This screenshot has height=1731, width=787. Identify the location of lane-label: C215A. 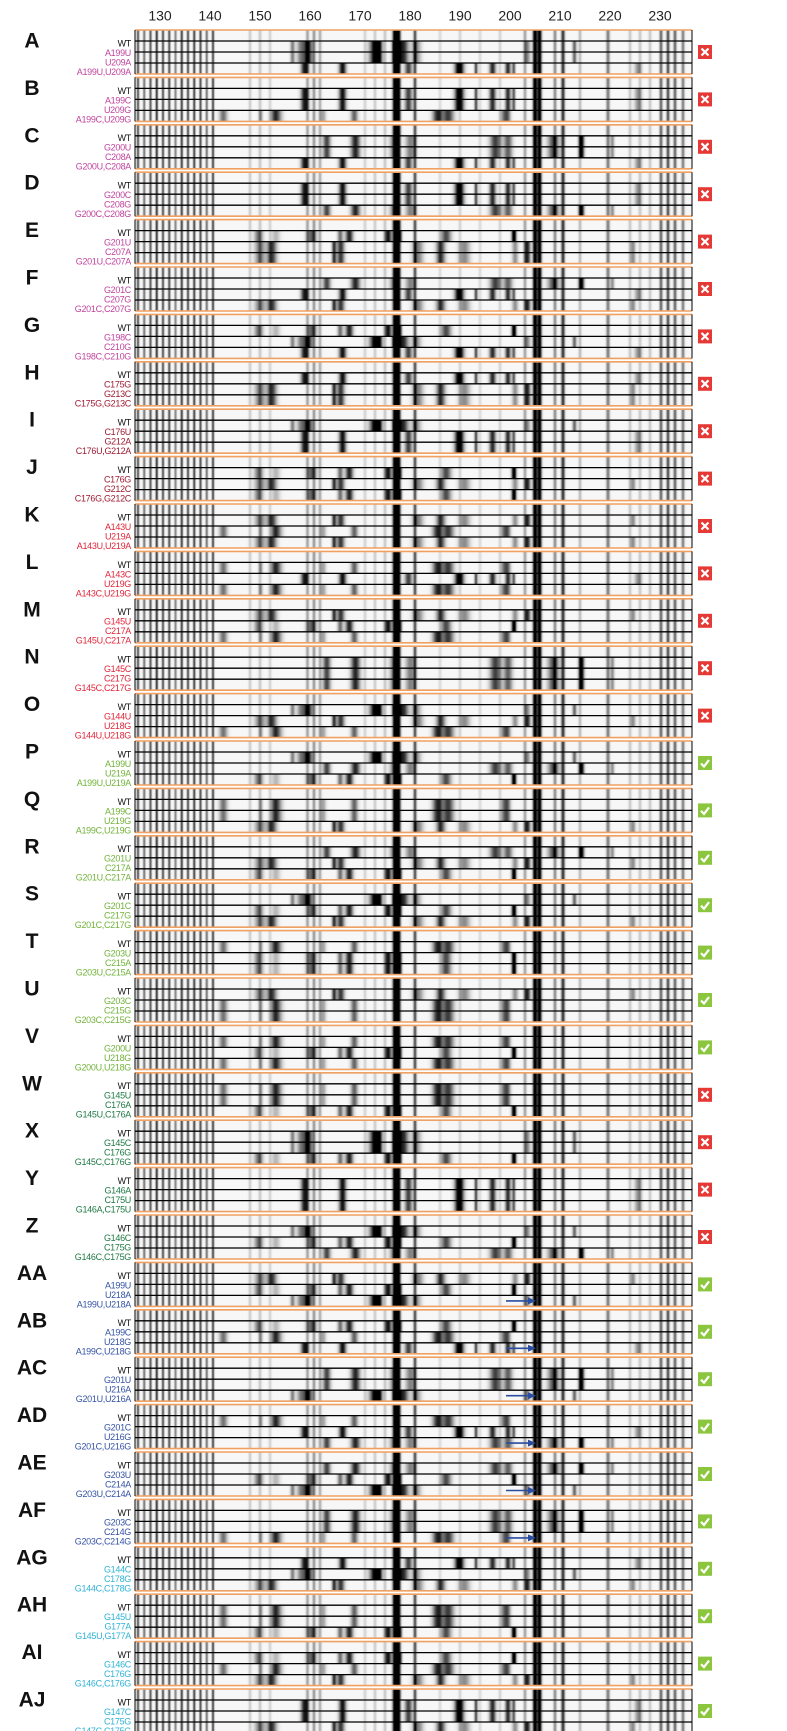
(118, 963).